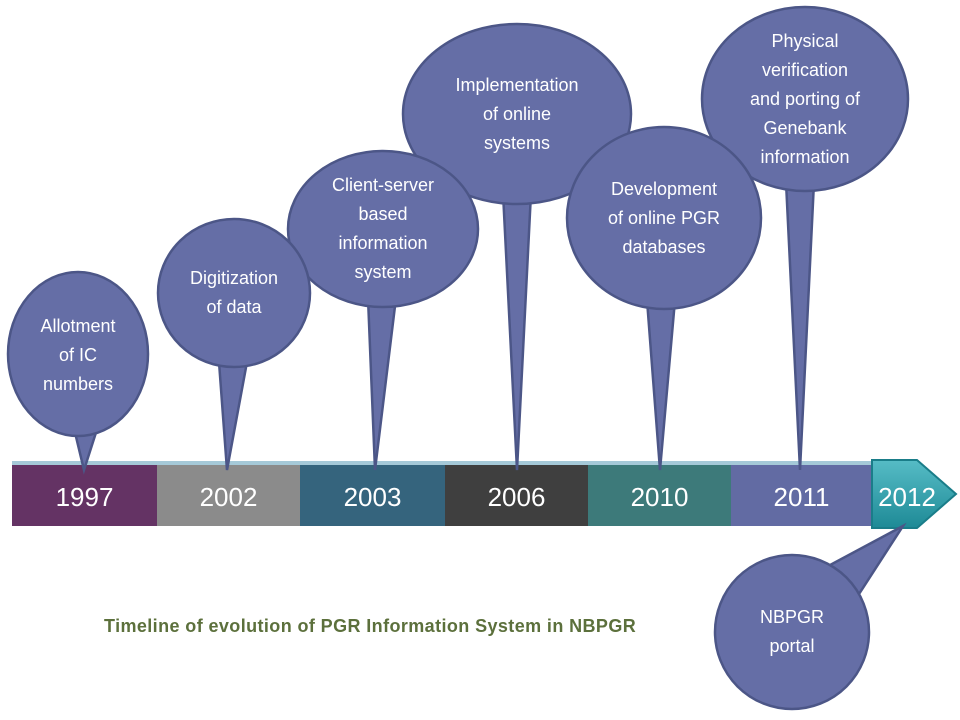 The height and width of the screenshot is (720, 960). What do you see at coordinates (516, 495) in the screenshot?
I see `segment-2006` at bounding box center [516, 495].